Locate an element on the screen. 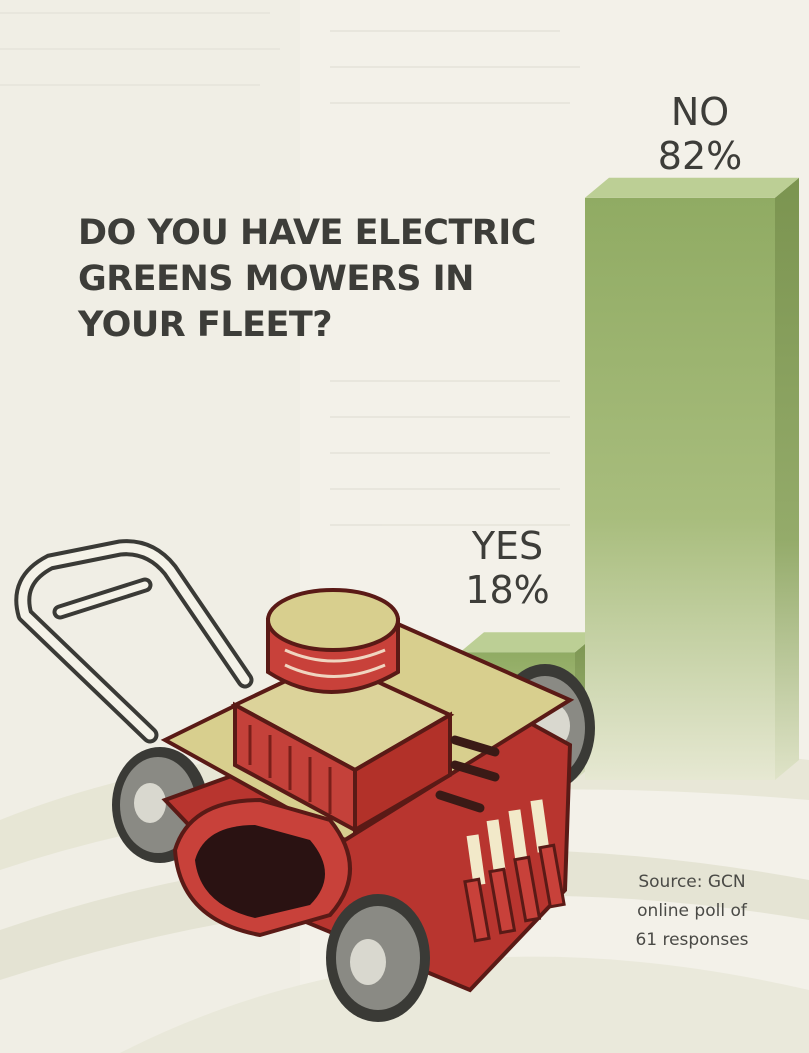  source-note: Source: GCN online poll of 61 responses is located at coordinates (692, 911).